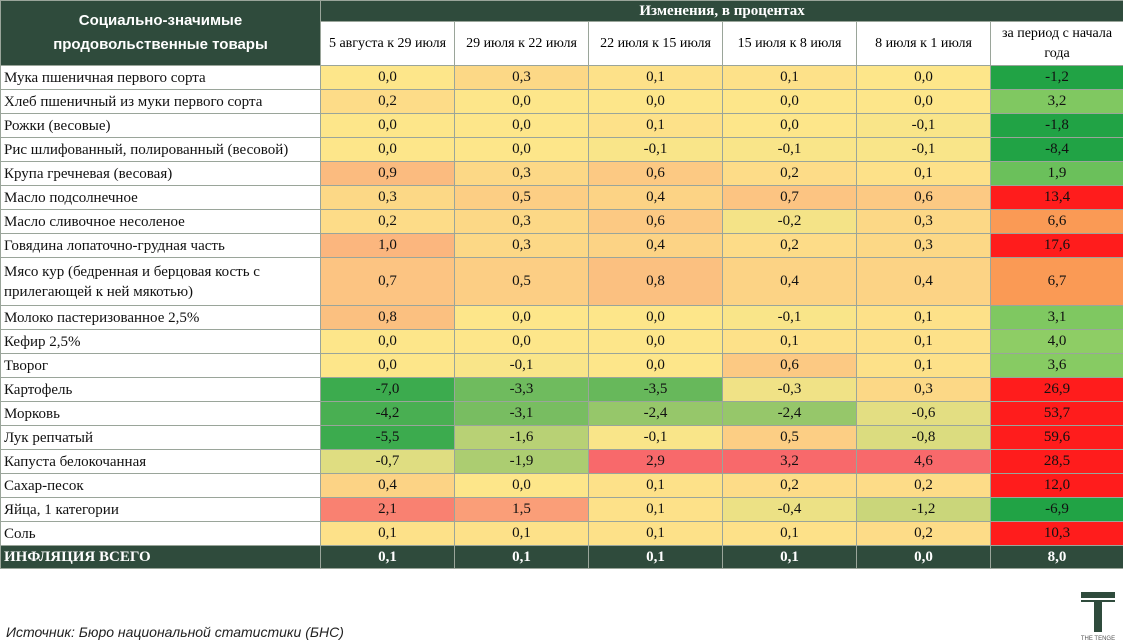 This screenshot has height=643, width=1123. I want to click on period-header: 5 августа к 29 июля, so click(387, 43).